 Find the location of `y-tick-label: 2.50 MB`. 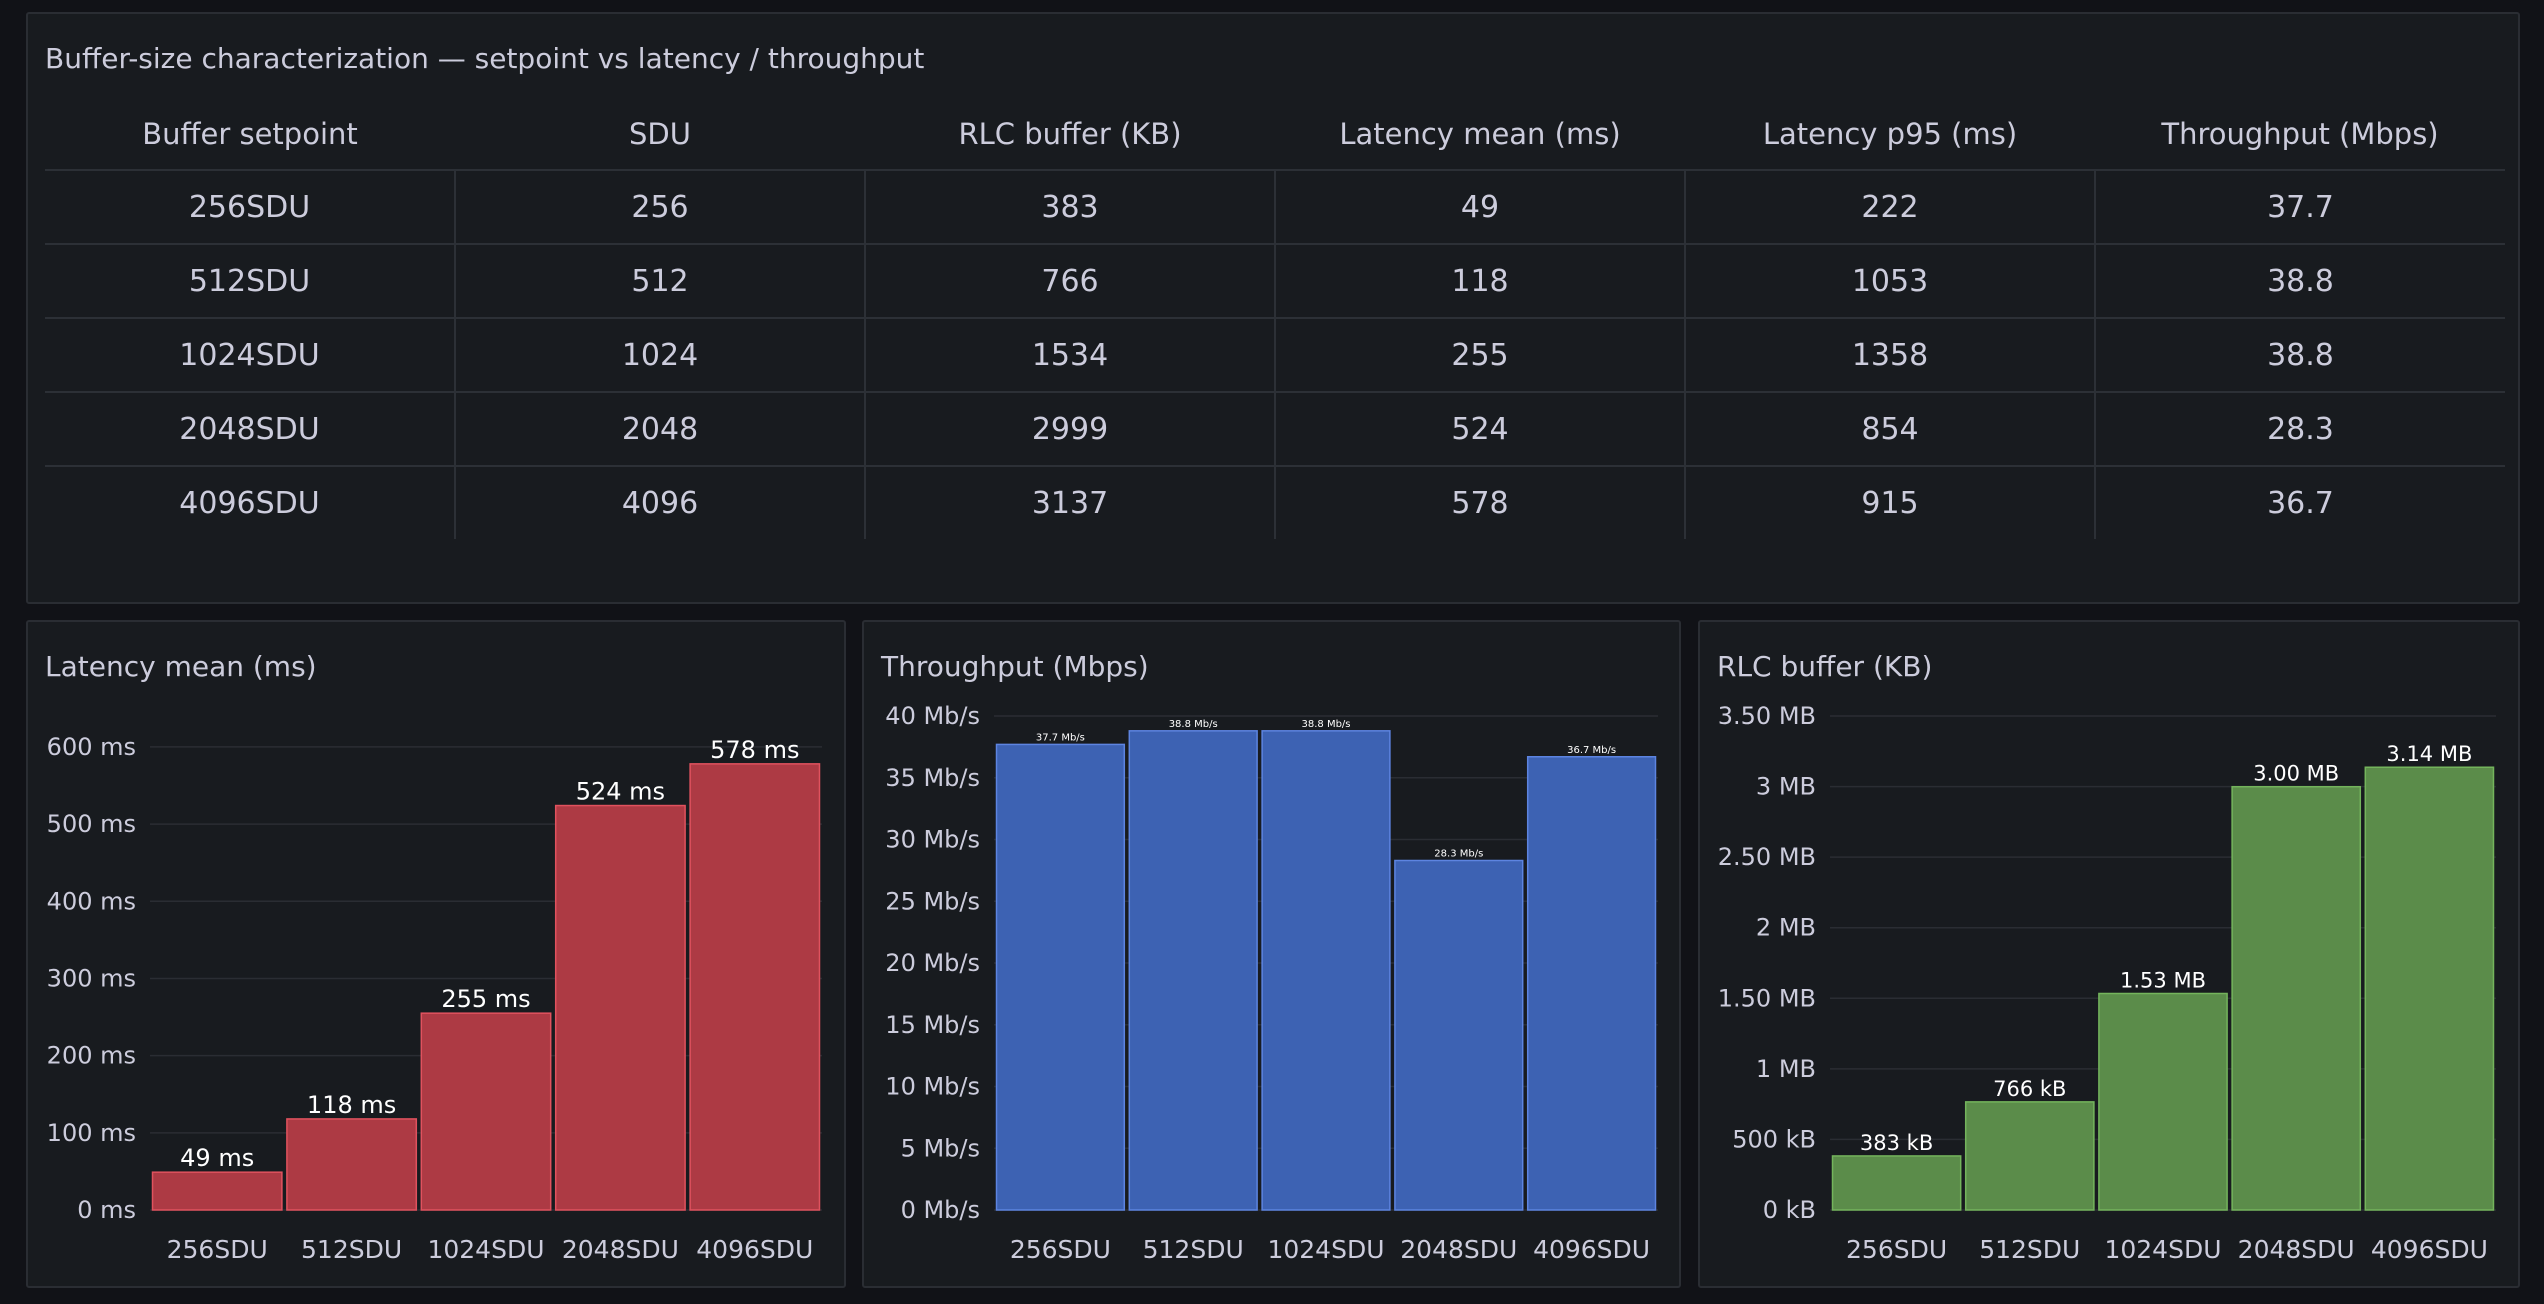

y-tick-label: 2.50 MB is located at coordinates (1767, 857).